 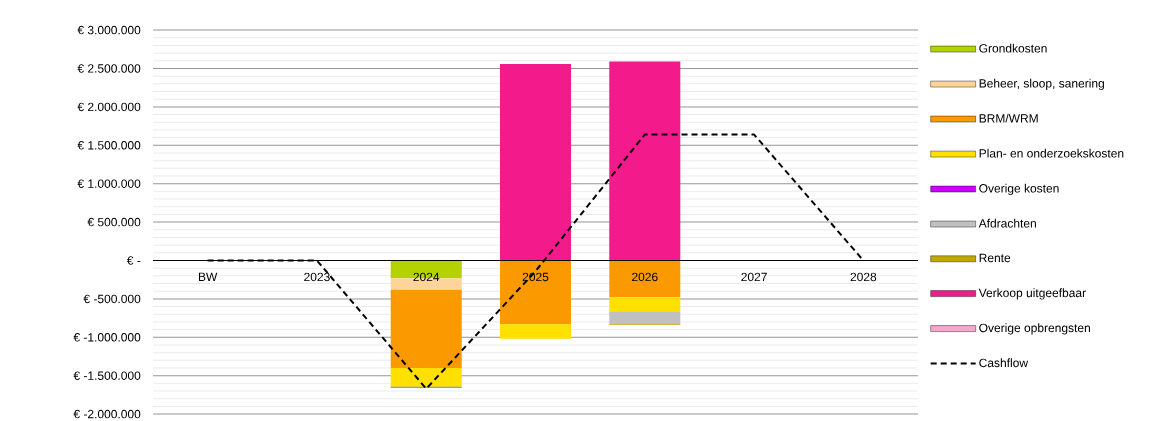 I want to click on legend-label: Rente, so click(x=995, y=258).